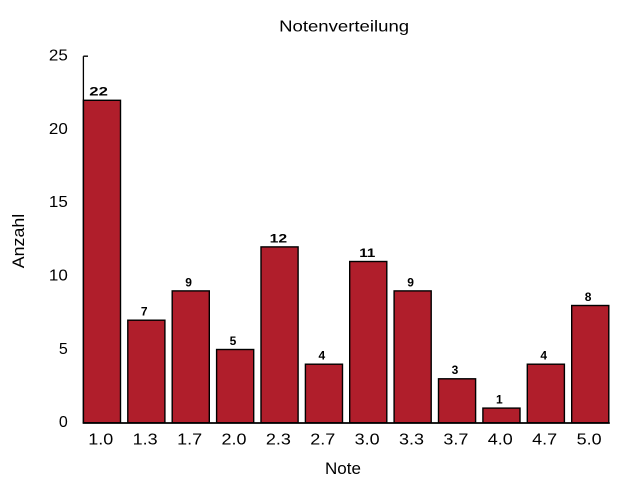 The width and height of the screenshot is (640, 480). What do you see at coordinates (189, 440) in the screenshot?
I see `svg-text: 1.7` at bounding box center [189, 440].